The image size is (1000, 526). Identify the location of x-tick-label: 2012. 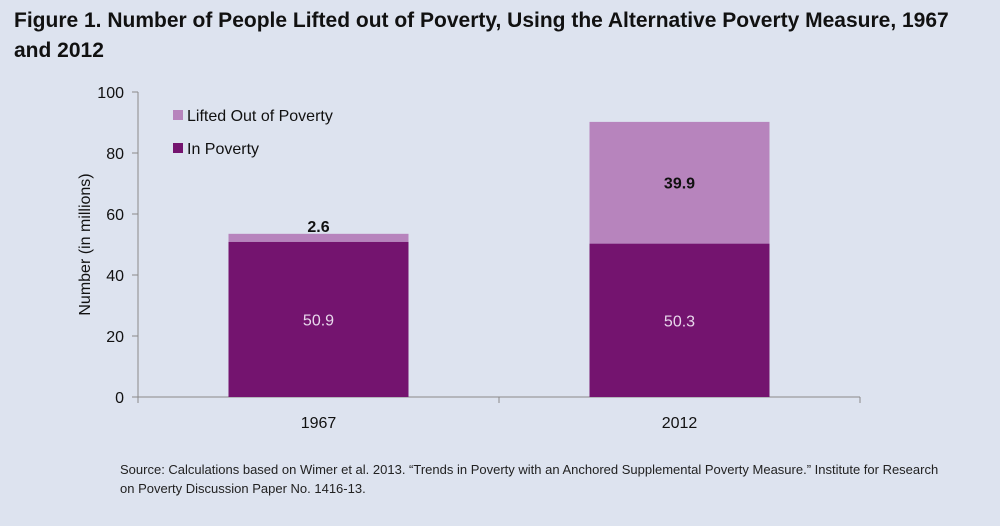
(680, 423).